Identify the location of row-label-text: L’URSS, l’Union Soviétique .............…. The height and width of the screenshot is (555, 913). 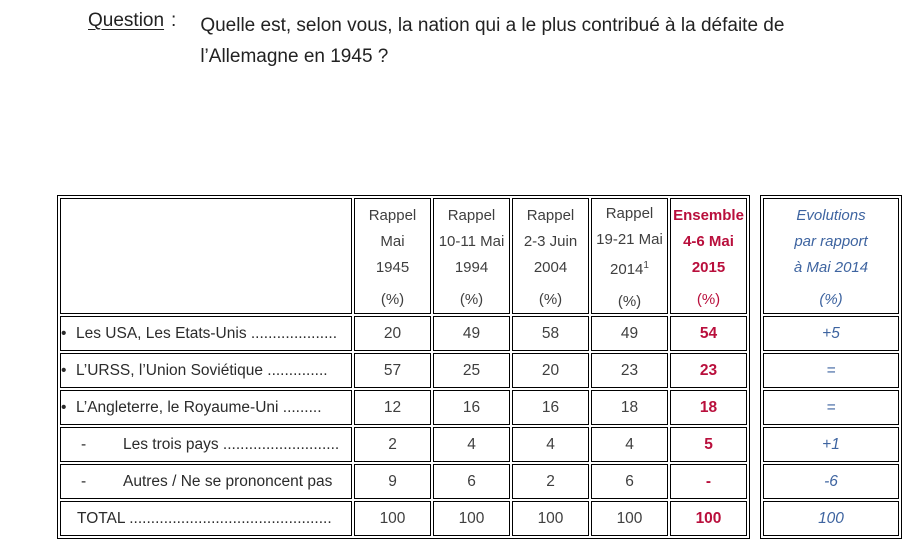
(202, 370).